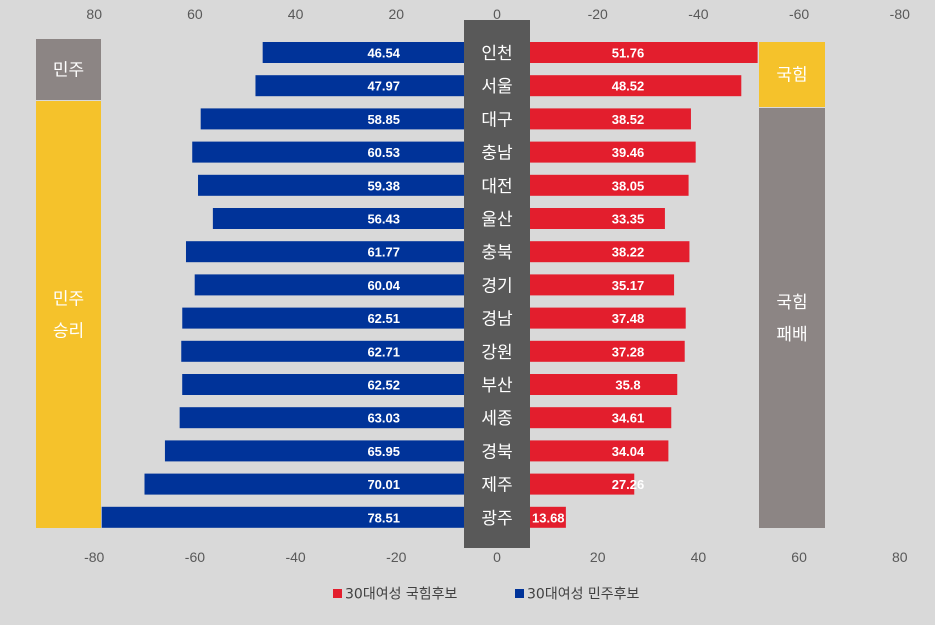 The width and height of the screenshot is (935, 625). Describe the element at coordinates (383, 53) in the screenshot. I see `value-label-democrat: 46.54` at that location.